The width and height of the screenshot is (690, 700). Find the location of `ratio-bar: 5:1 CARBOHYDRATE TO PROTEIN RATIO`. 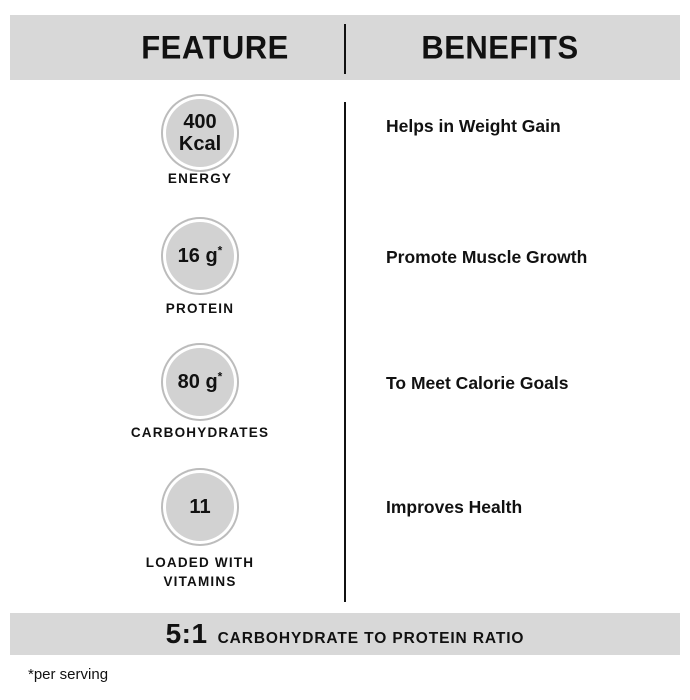

ratio-bar: 5:1 CARBOHYDRATE TO PROTEIN RATIO is located at coordinates (345, 634).